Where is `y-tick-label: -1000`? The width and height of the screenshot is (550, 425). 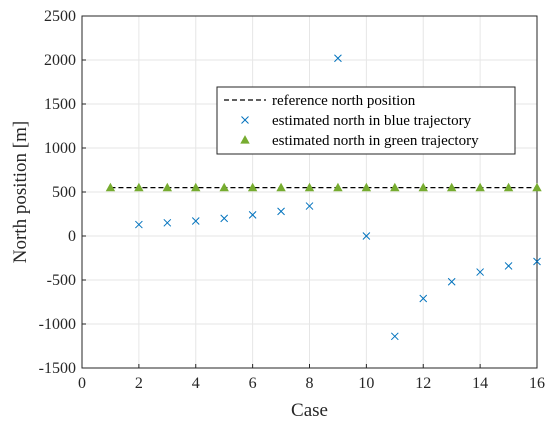 y-tick-label: -1000 is located at coordinates (57, 324).